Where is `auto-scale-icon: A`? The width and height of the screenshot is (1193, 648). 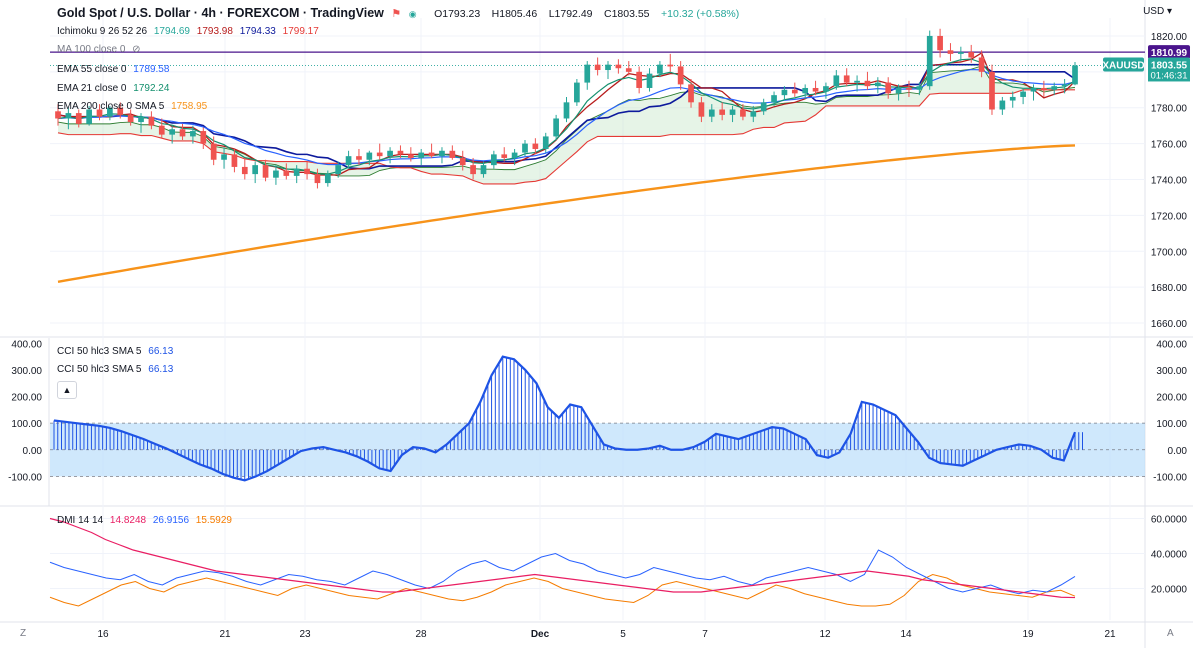
auto-scale-icon: A is located at coordinates (1170, 633).